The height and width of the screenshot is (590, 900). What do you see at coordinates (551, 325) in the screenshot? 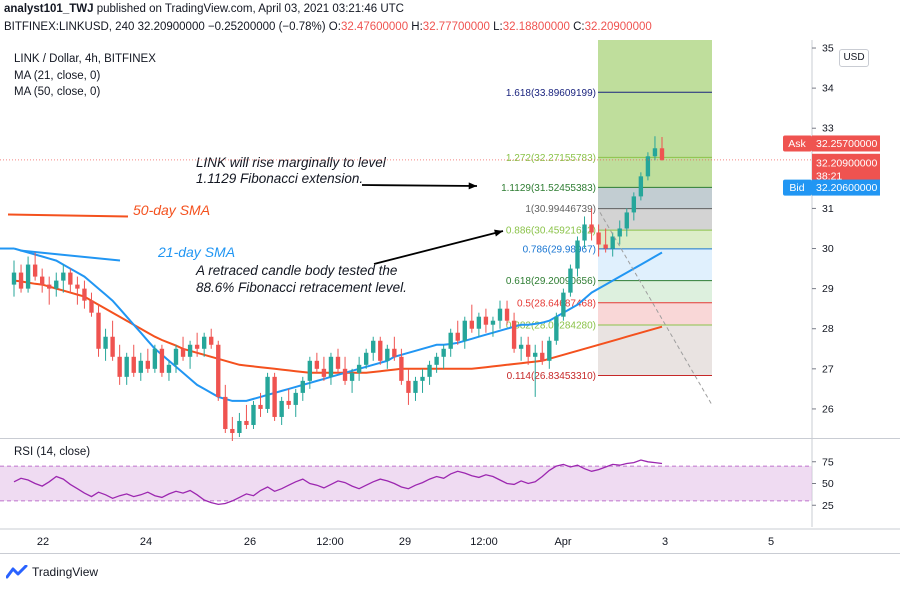
I see `fib-level-label: 0.382(28.09284280)` at bounding box center [551, 325].